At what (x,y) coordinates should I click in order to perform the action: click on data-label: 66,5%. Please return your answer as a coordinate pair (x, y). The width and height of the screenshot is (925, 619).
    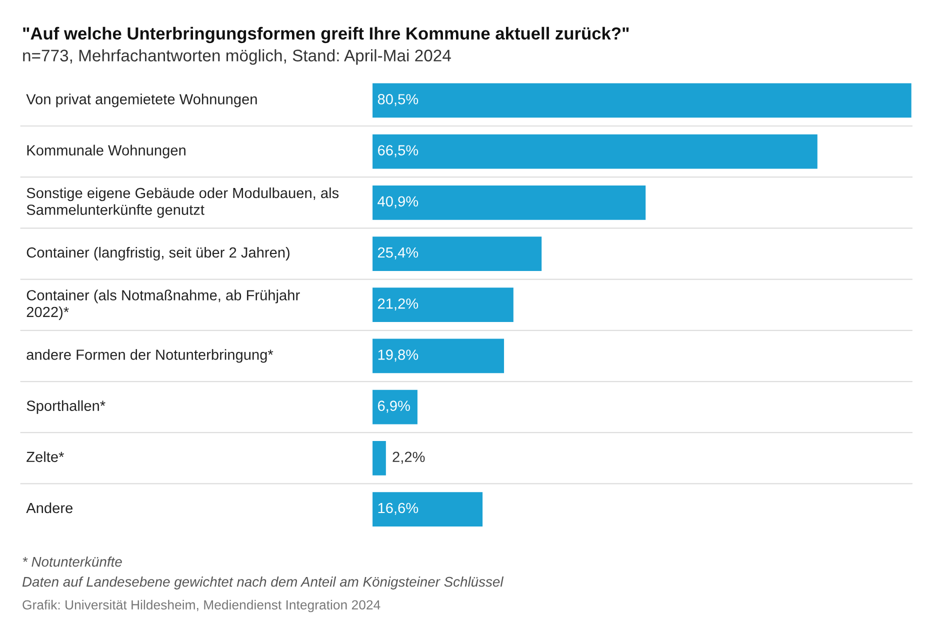
    Looking at the image, I should click on (398, 151).